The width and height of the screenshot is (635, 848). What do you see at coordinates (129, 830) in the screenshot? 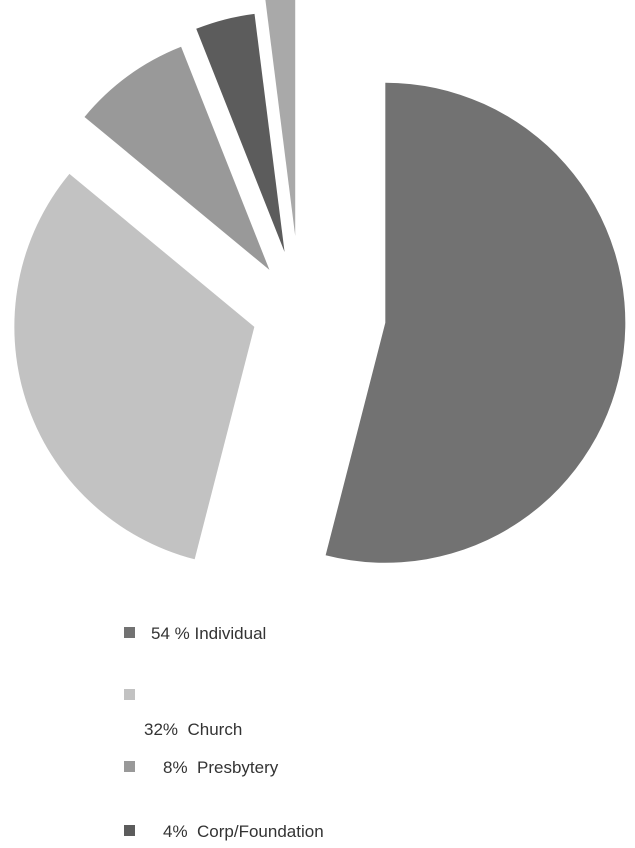
I see `legend-swatch-corp-foundation` at bounding box center [129, 830].